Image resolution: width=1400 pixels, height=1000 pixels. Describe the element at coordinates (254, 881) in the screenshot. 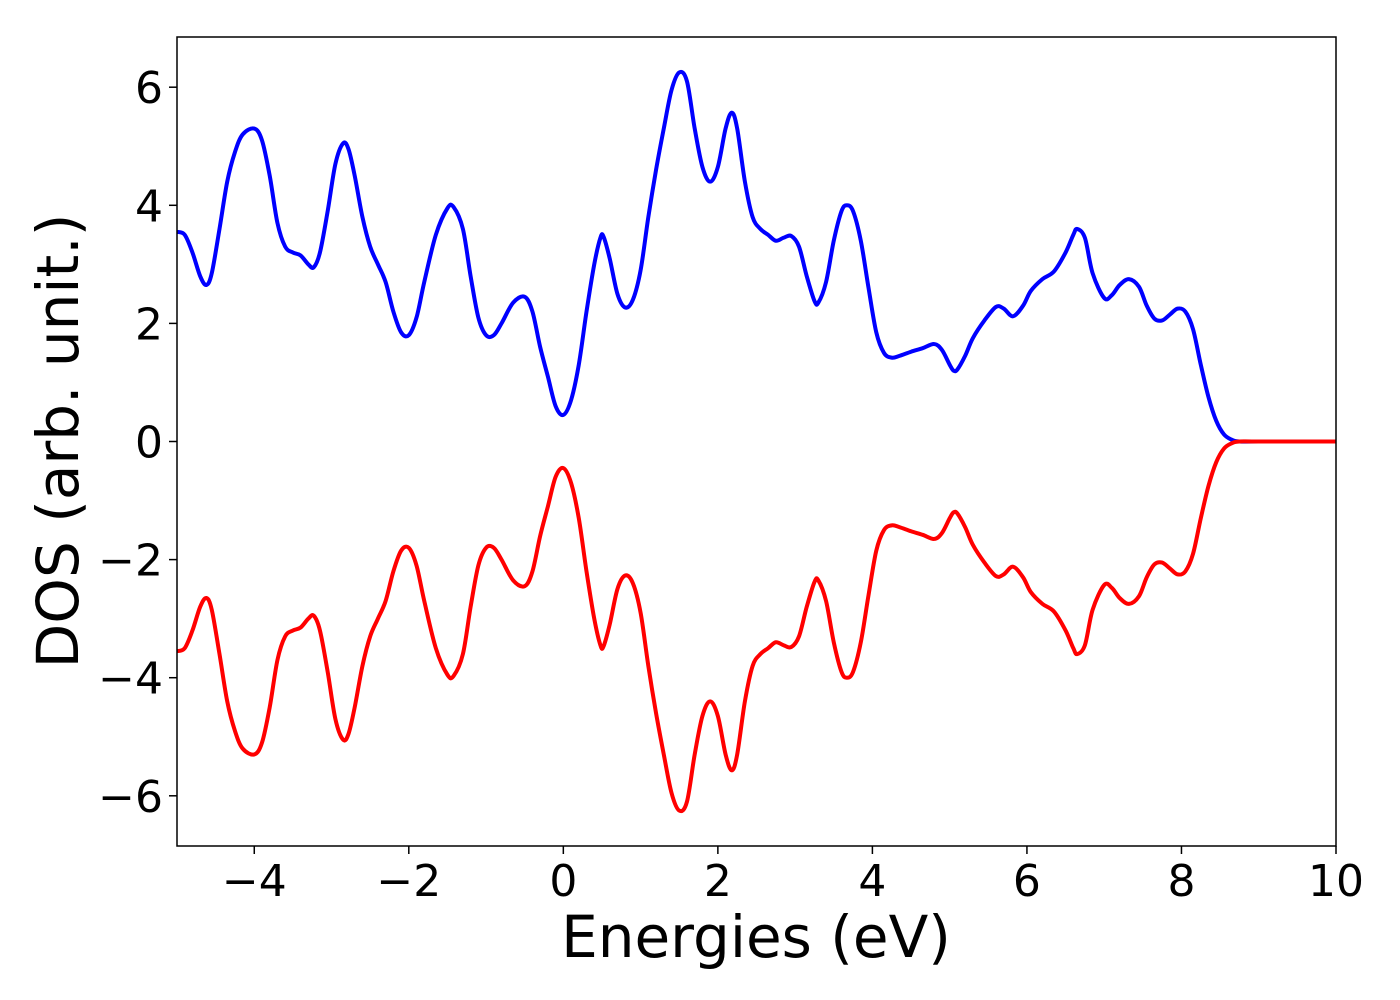

I see `x-tick-label: −4` at that location.